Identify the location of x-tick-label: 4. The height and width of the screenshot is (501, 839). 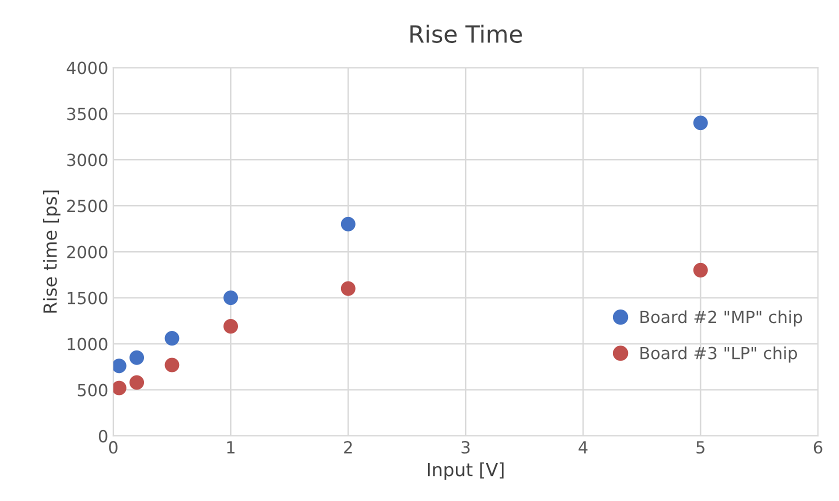
(583, 447).